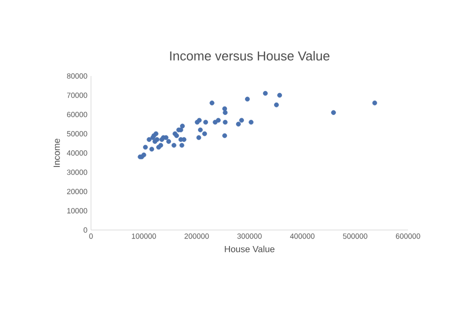 Image resolution: width=474 pixels, height=323 pixels. I want to click on y-axis-title: Income, so click(57, 152).